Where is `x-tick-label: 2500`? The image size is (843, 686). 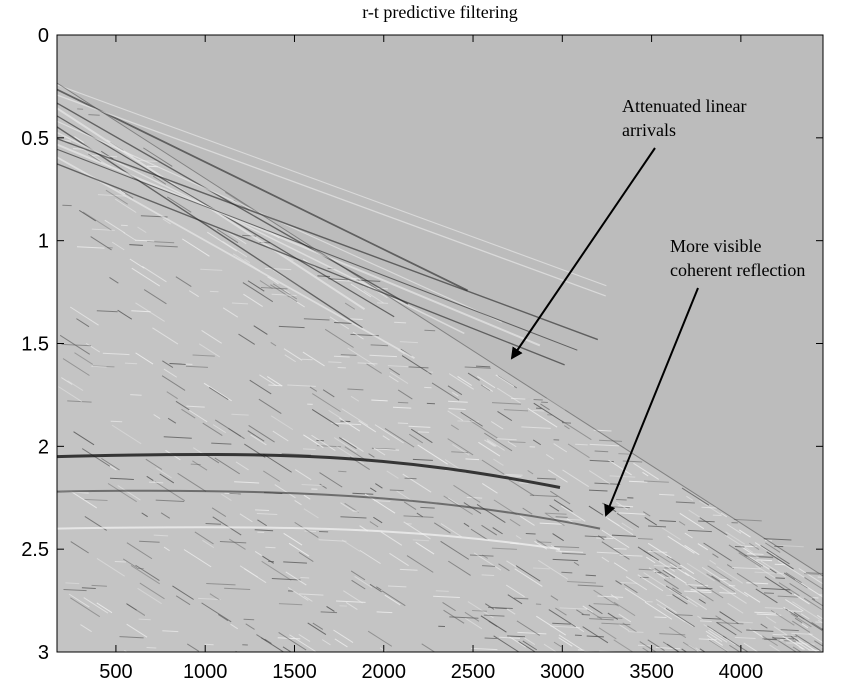 x-tick-label: 2500 is located at coordinates (473, 672).